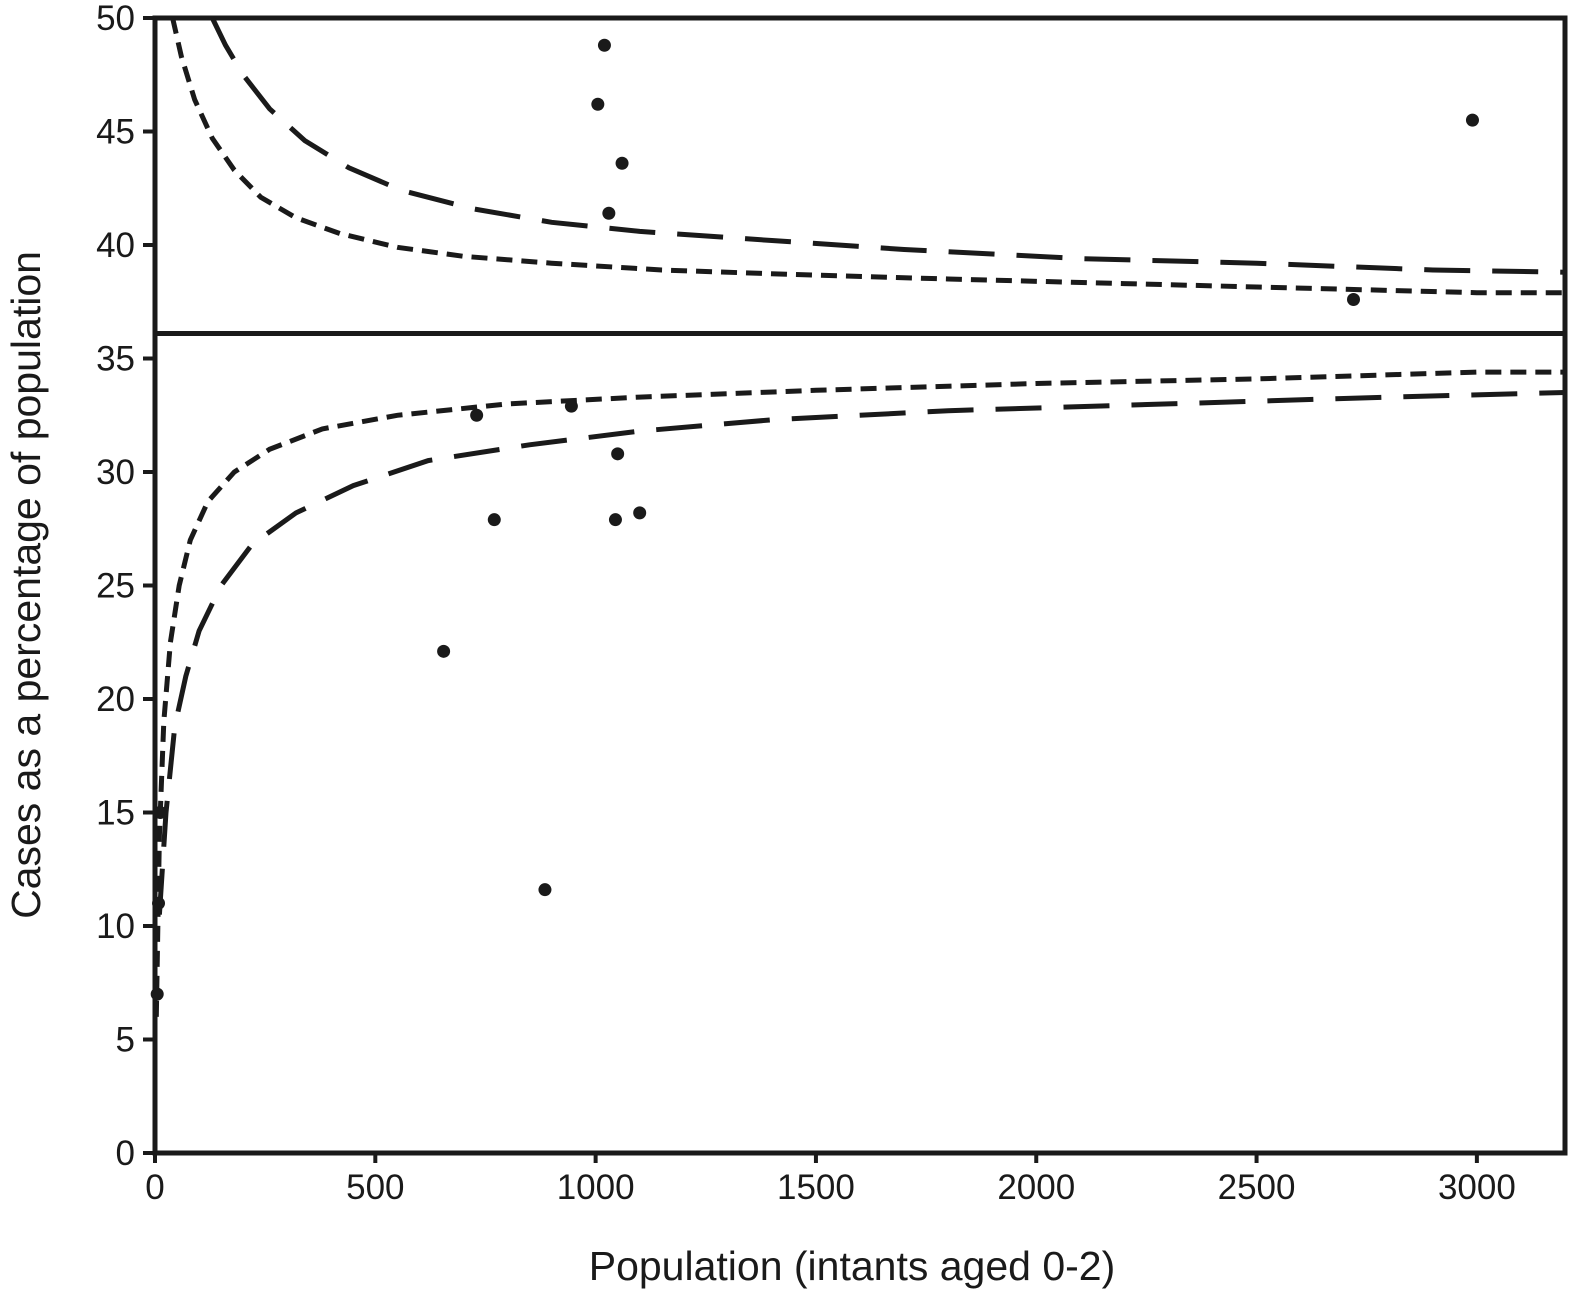 The width and height of the screenshot is (1595, 1306). What do you see at coordinates (596, 1187) in the screenshot?
I see `x-tick-label: 1000` at bounding box center [596, 1187].